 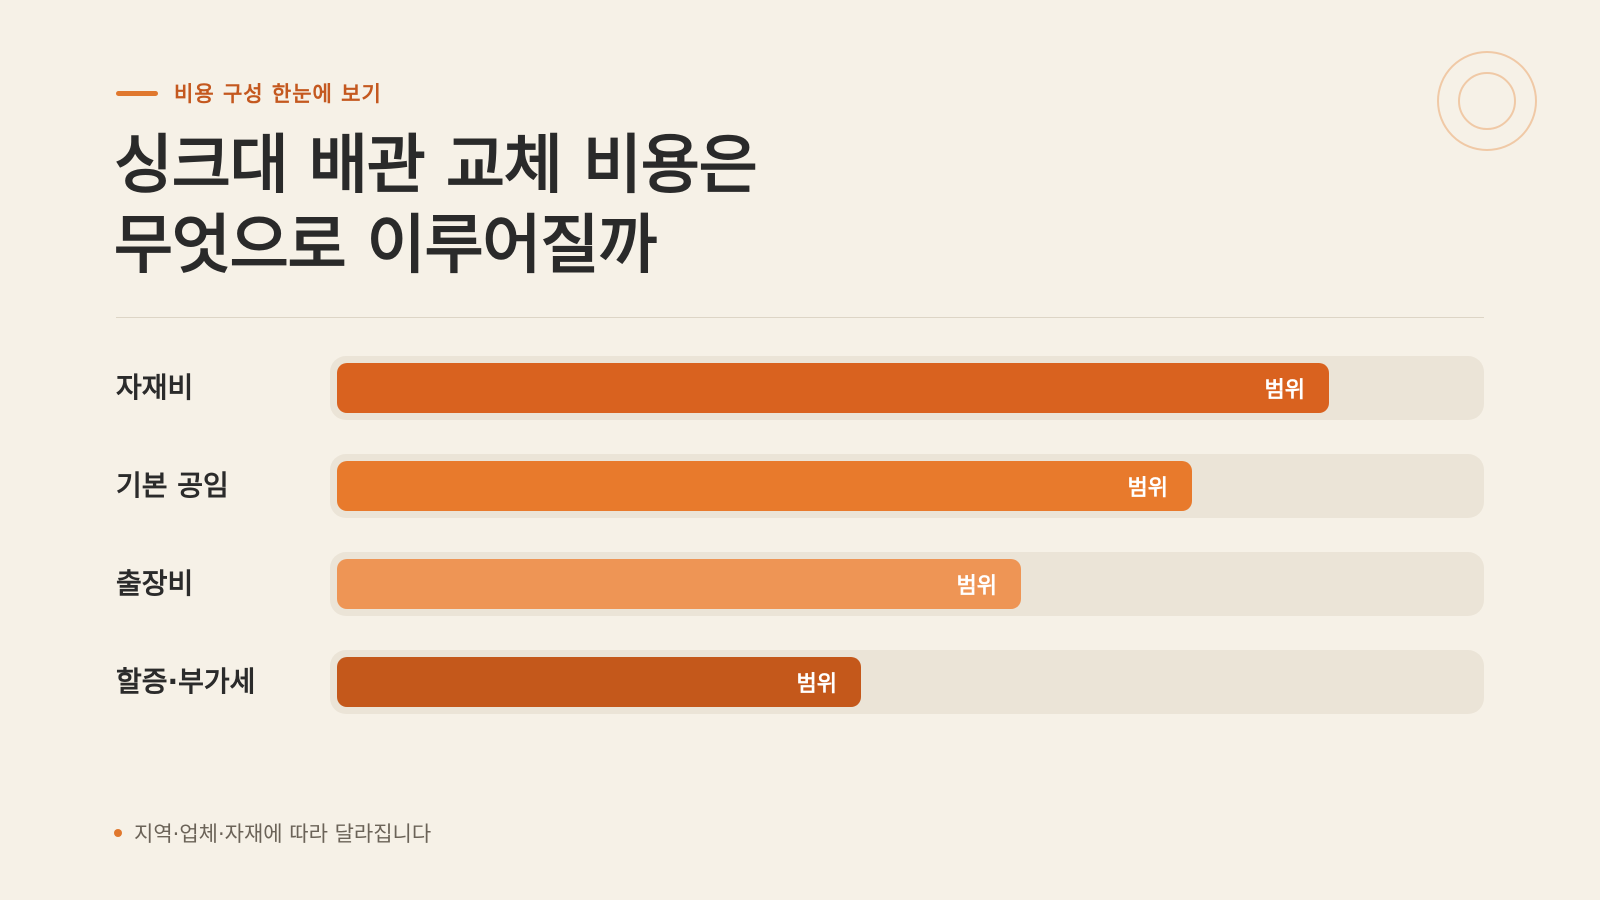 What do you see at coordinates (155, 387) in the screenshot?
I see `category-label: 자재비` at bounding box center [155, 387].